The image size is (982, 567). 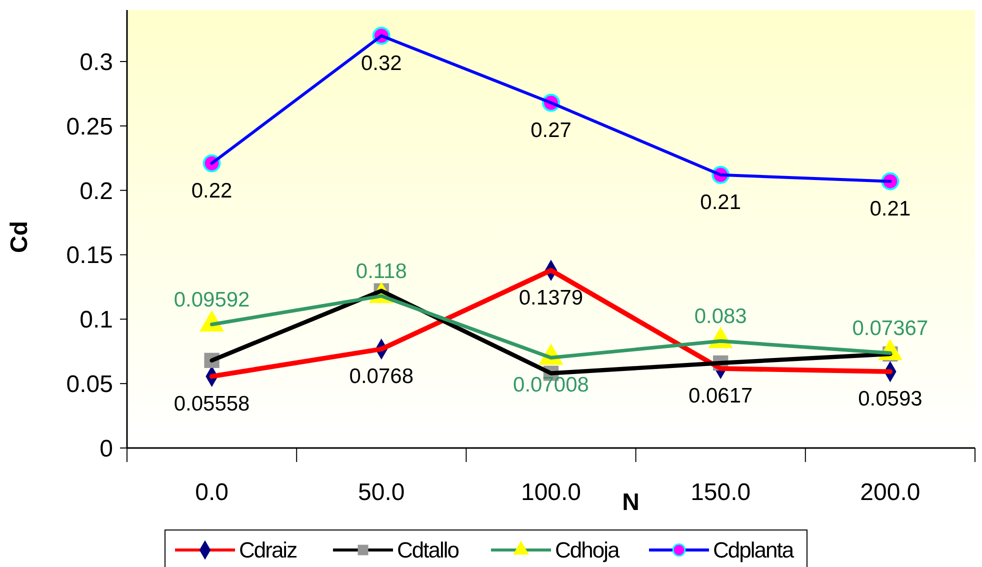 I want to click on data-label: 0.22, so click(x=211, y=190).